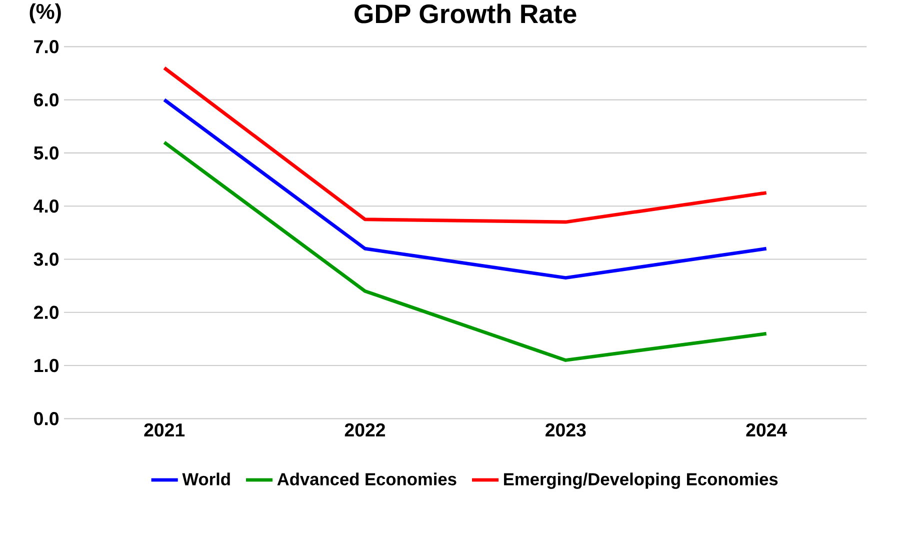 The width and height of the screenshot is (903, 536). I want to click on y-tick-label: 0.0, so click(46, 419).